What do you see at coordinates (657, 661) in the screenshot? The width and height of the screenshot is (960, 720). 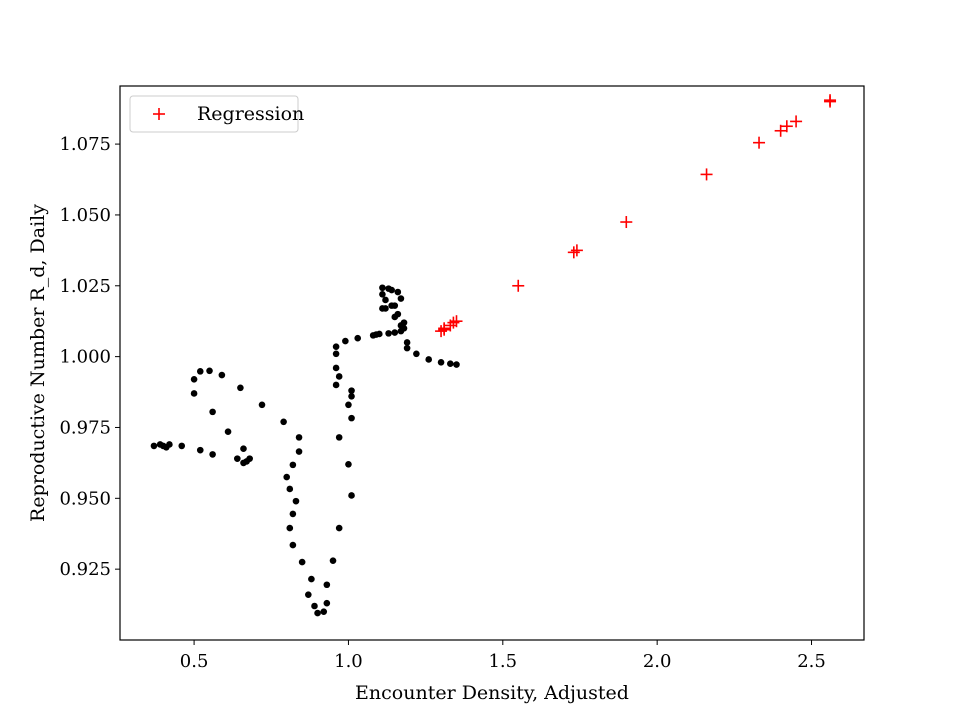 I see `x-tick-label: 2.0` at bounding box center [657, 661].